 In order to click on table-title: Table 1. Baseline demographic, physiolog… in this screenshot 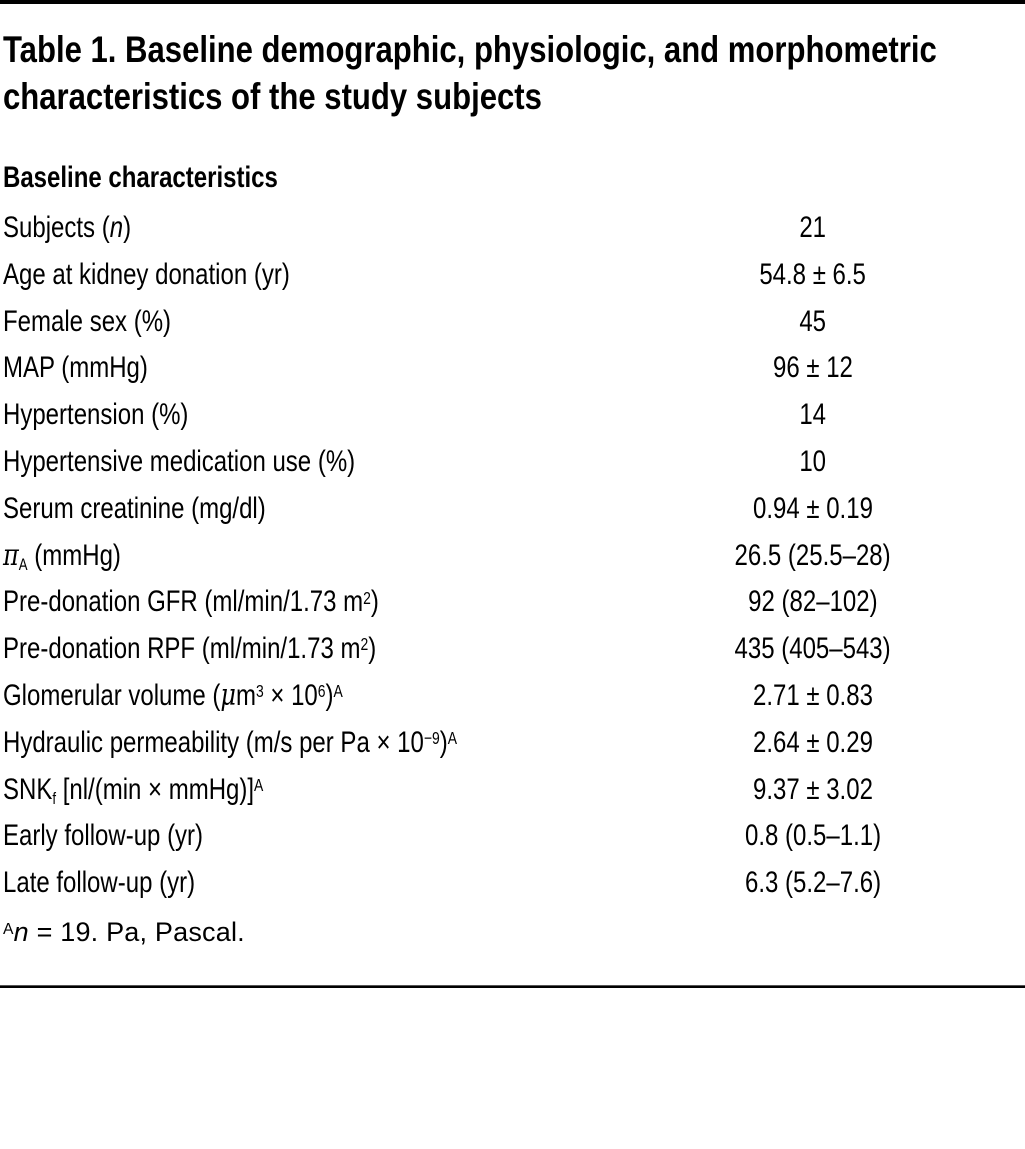, I will do `click(470, 73)`.